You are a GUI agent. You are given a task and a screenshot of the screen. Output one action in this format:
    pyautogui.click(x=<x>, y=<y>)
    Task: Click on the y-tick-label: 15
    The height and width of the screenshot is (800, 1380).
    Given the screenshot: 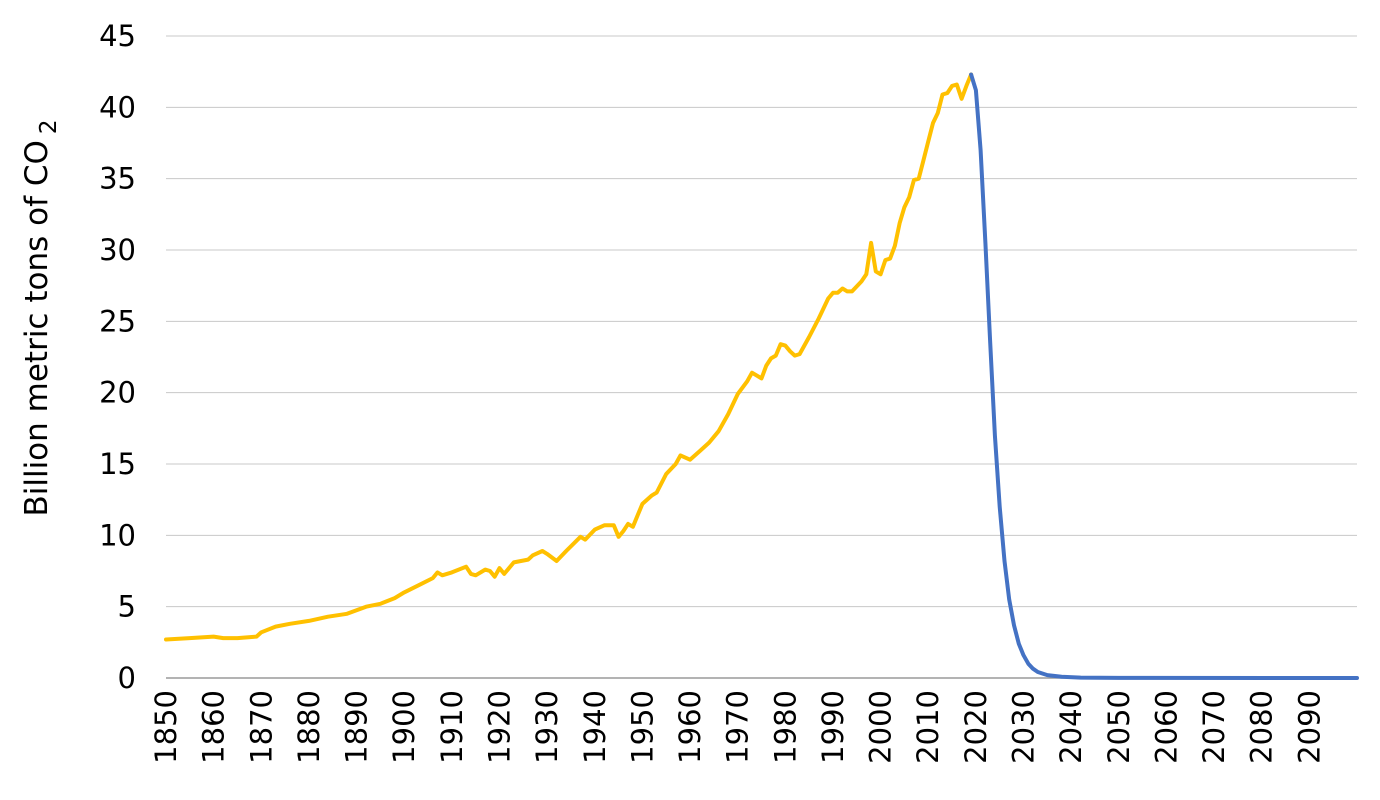 What is the action you would take?
    pyautogui.click(x=117, y=464)
    